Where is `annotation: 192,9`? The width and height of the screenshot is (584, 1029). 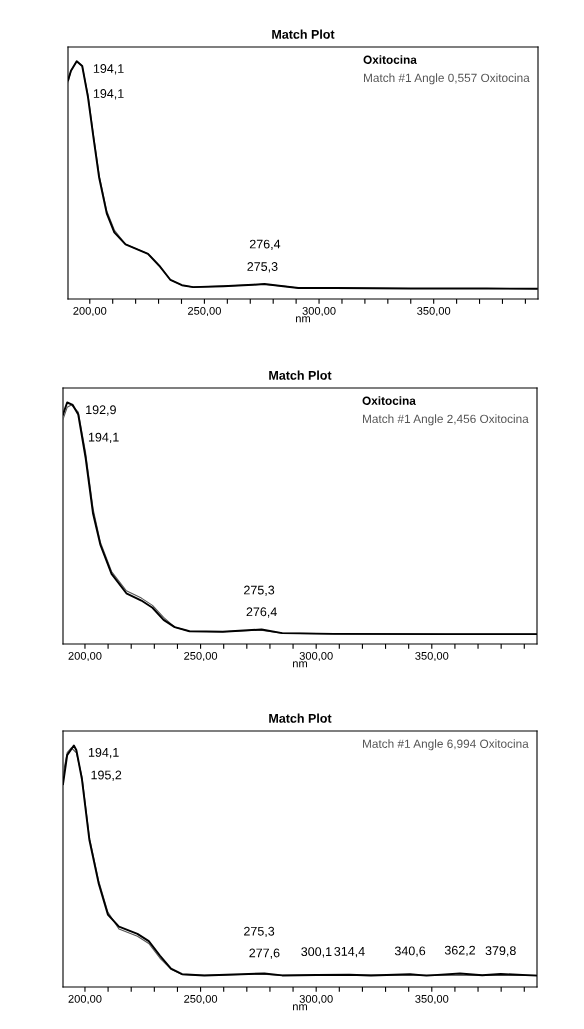 annotation: 192,9 is located at coordinates (101, 410).